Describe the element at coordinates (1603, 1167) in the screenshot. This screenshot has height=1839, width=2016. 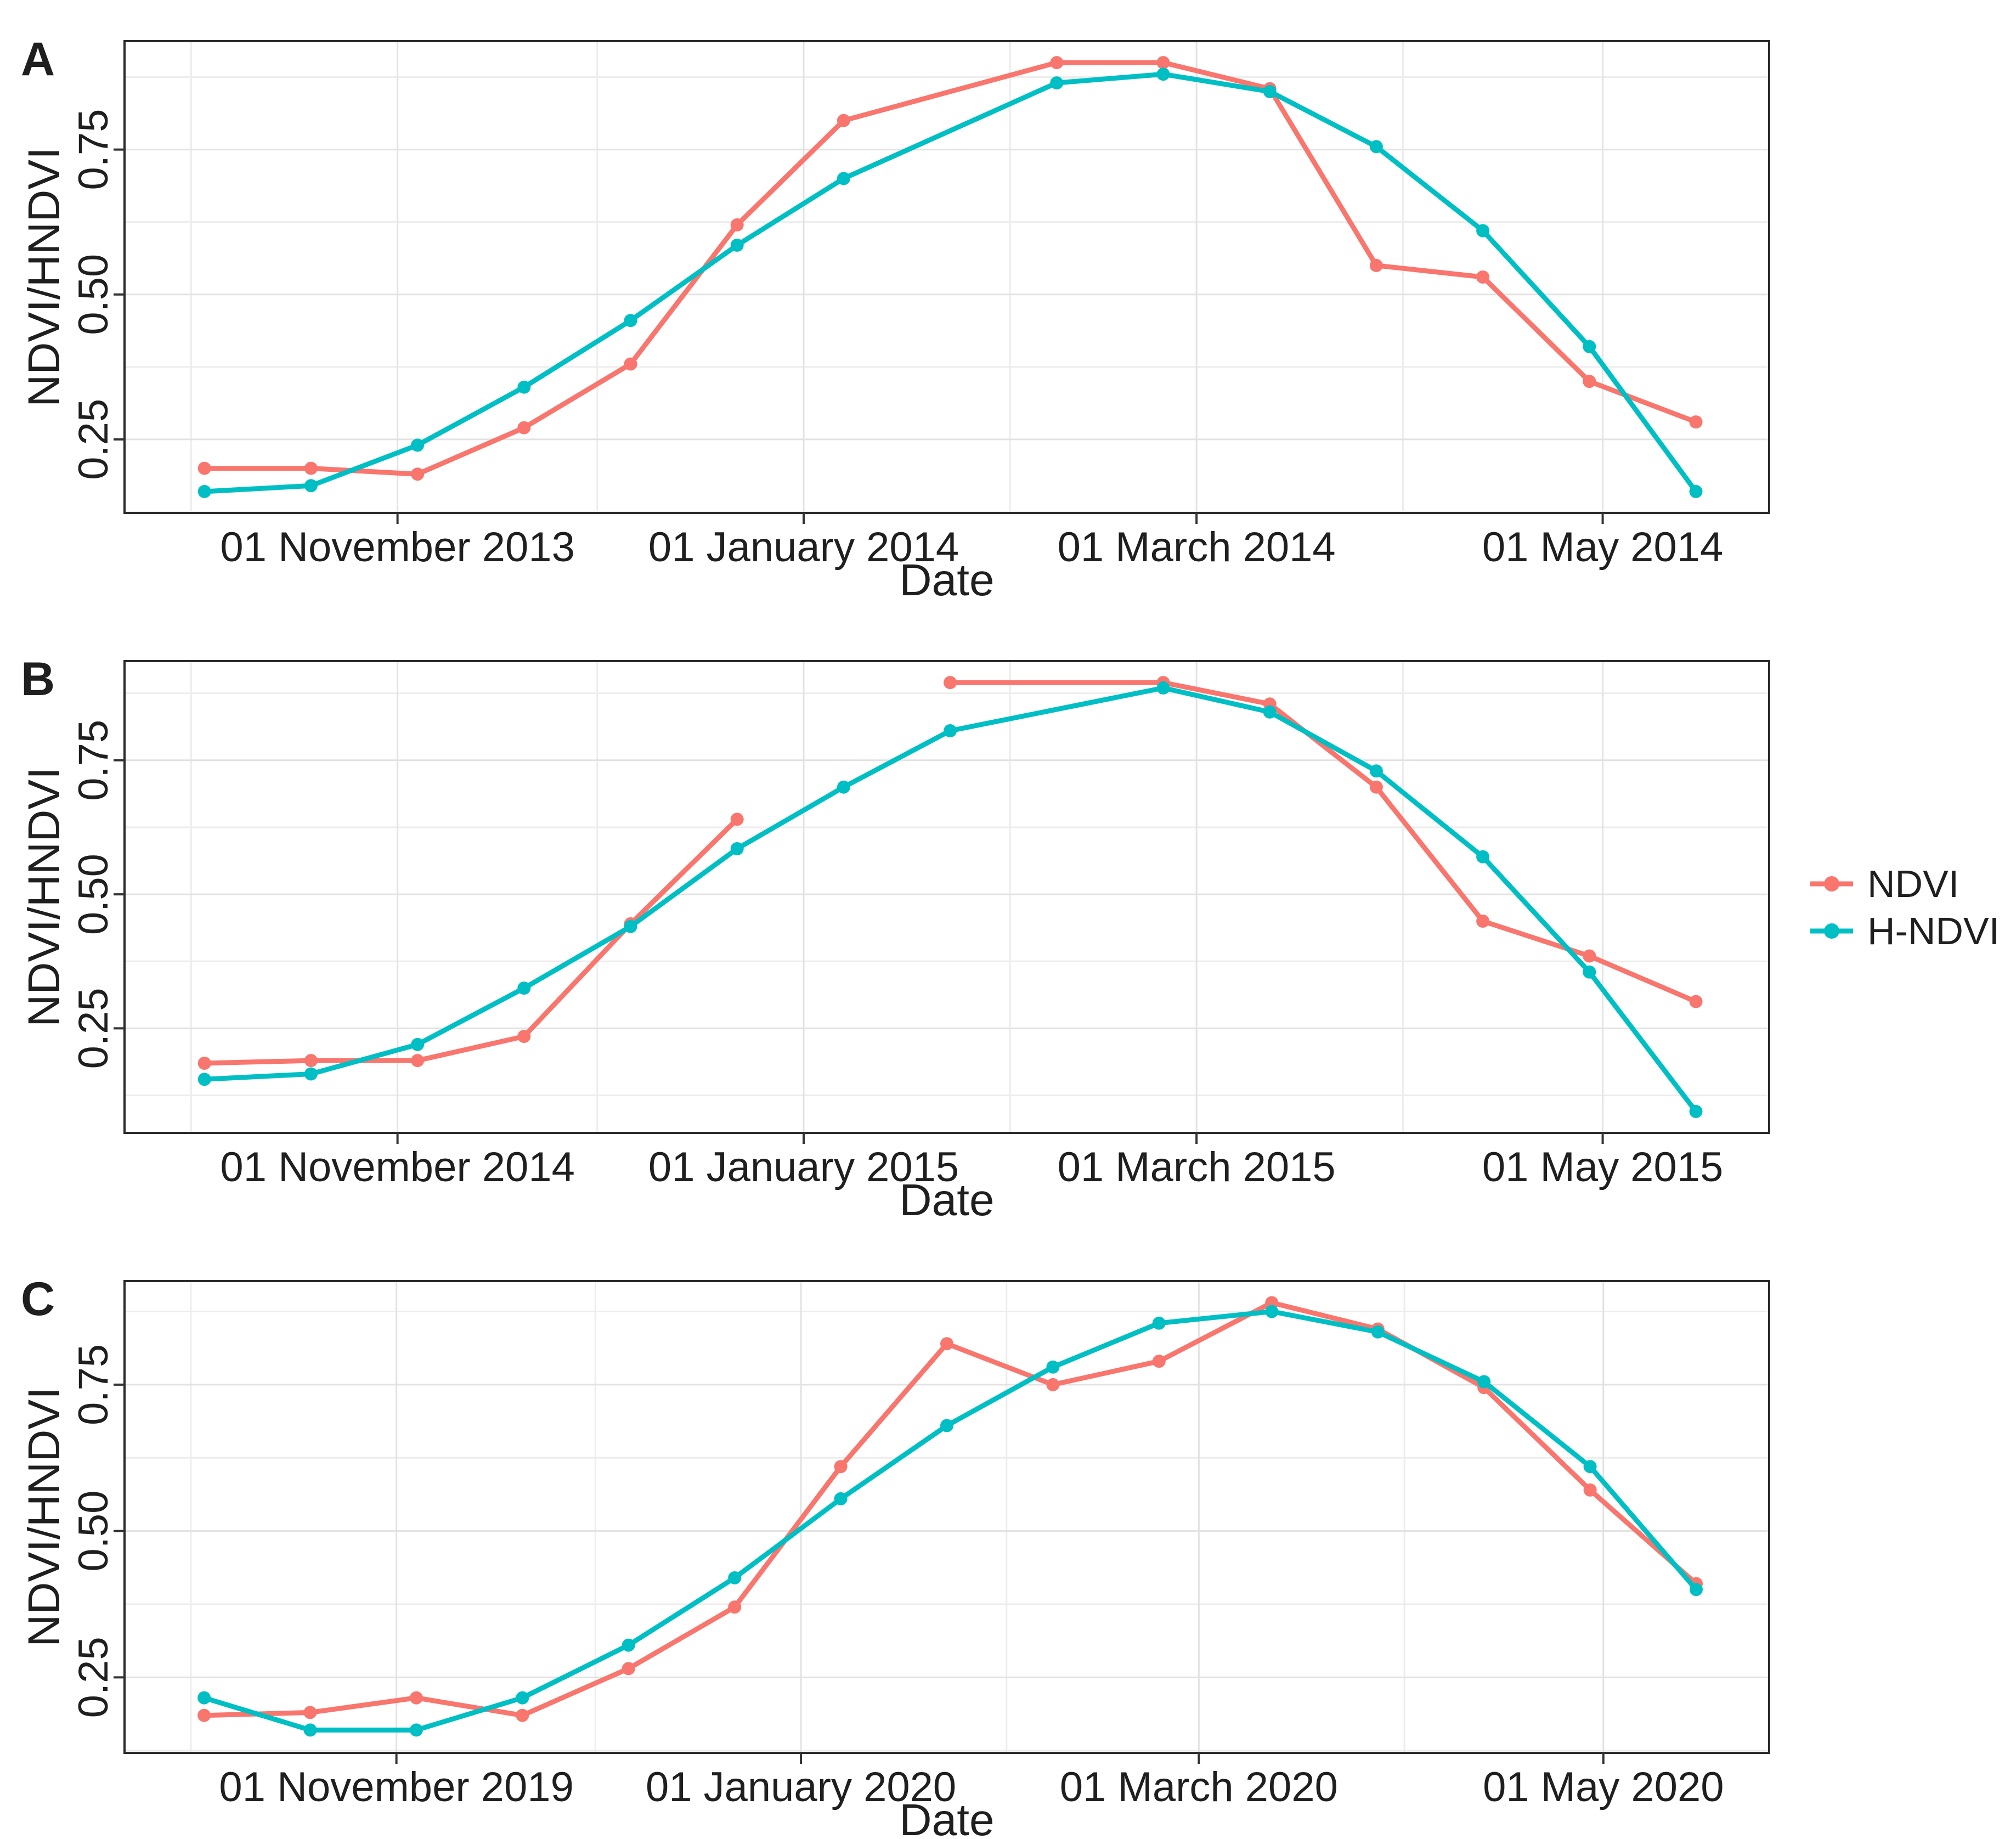
I see `x-tick-label: 01 May 2015` at that location.